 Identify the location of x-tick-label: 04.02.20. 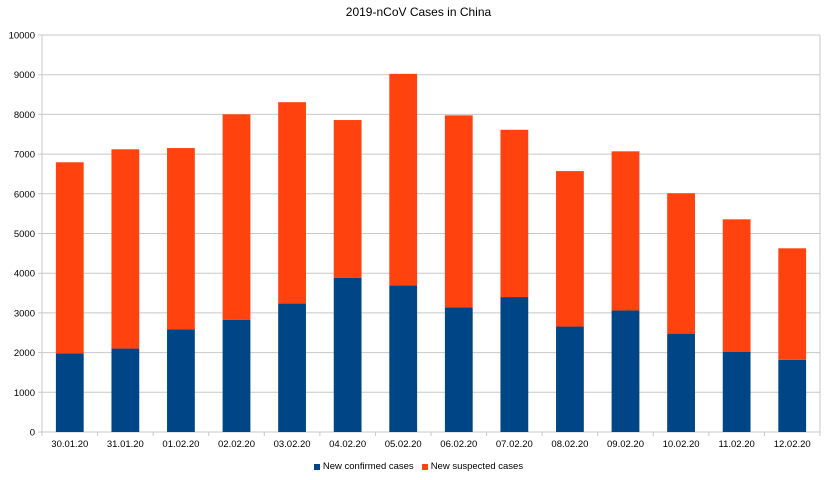
(347, 444).